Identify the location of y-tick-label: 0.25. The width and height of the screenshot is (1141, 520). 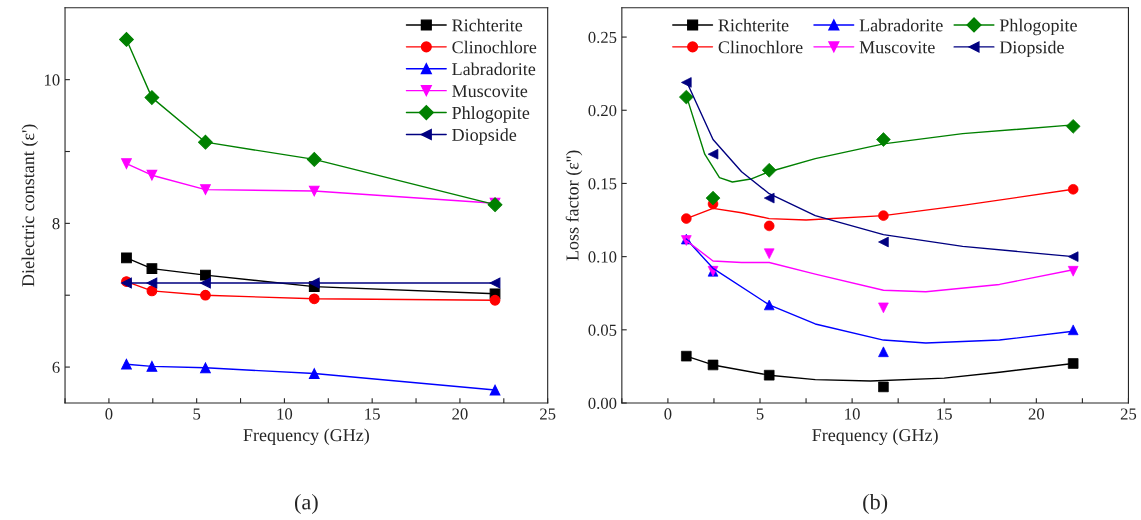
(602, 37).